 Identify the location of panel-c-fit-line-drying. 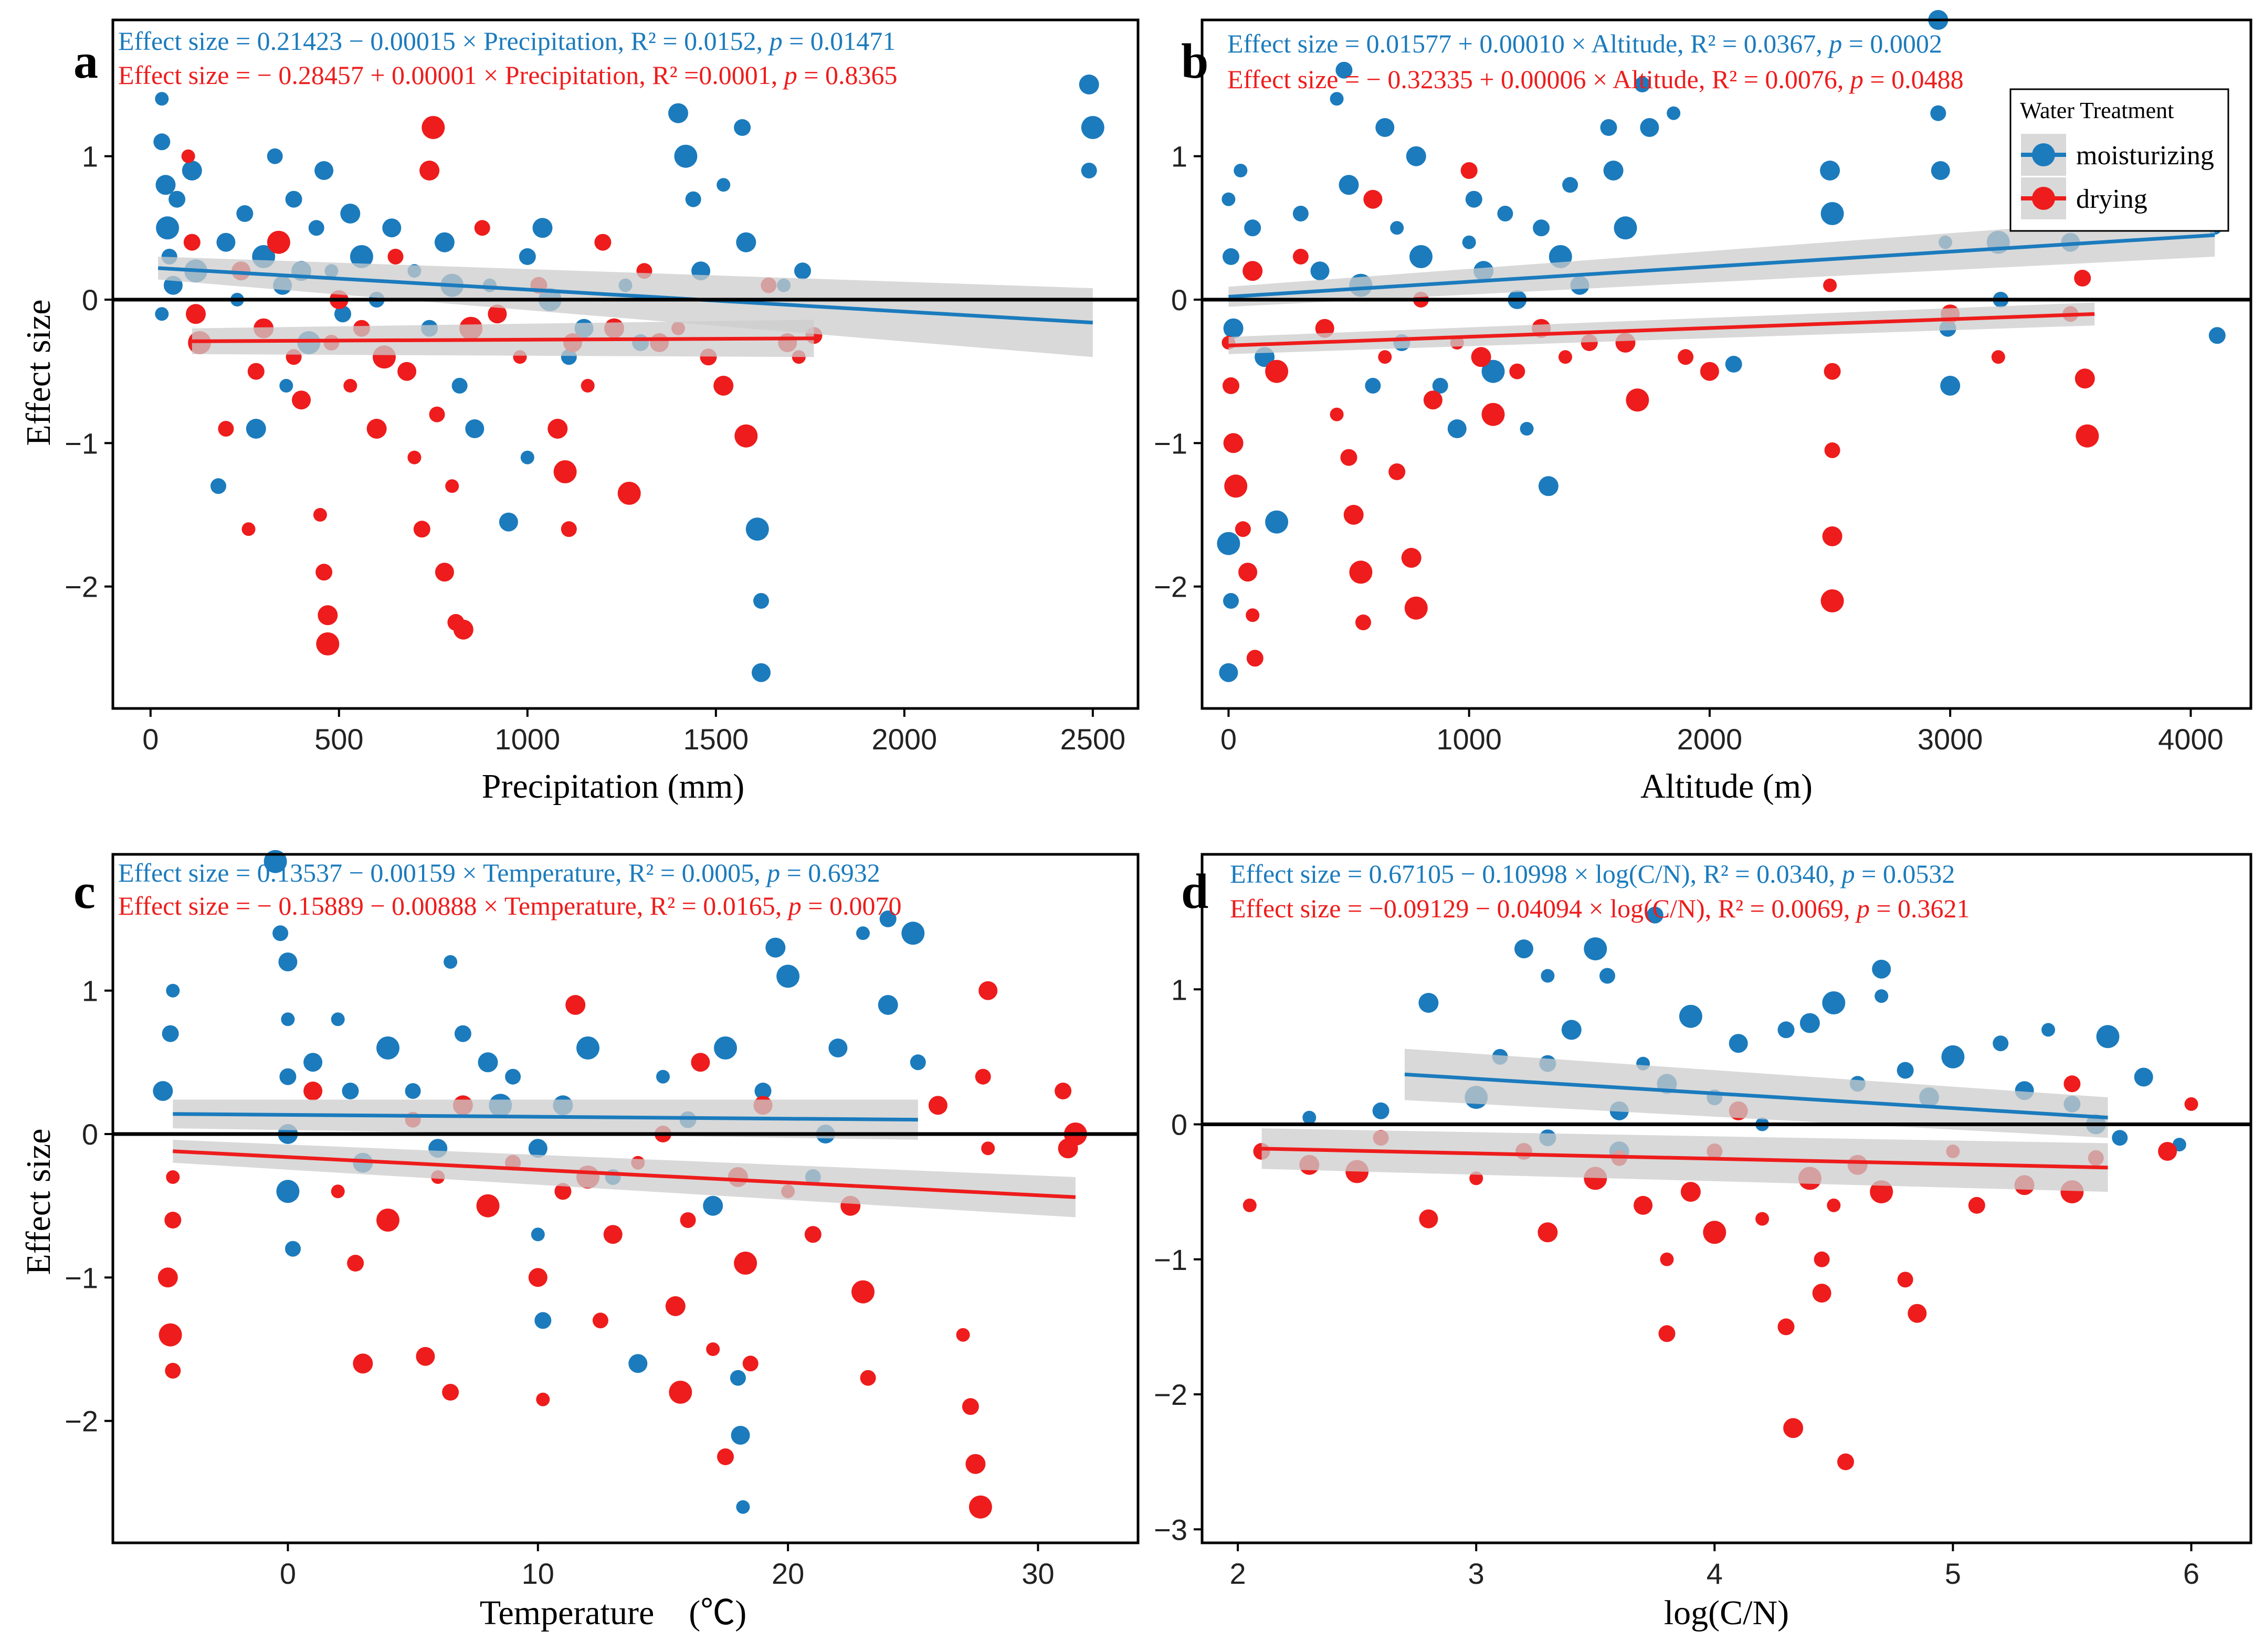
(624, 1174).